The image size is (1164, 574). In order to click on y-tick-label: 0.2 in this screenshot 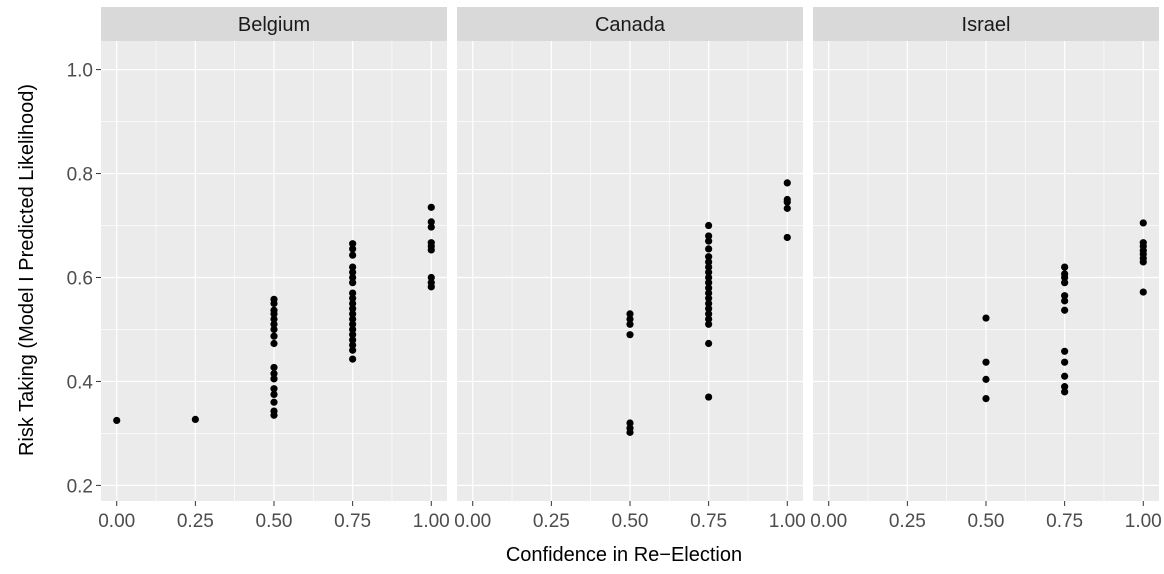, I will do `click(80, 486)`.